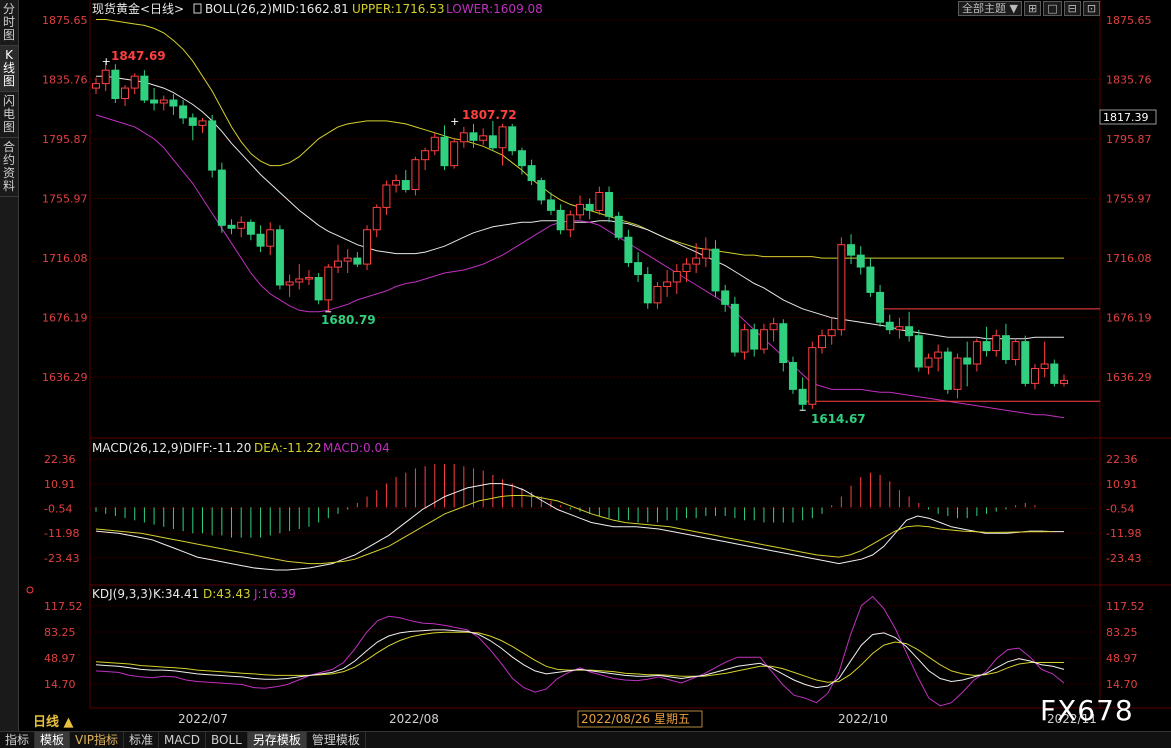 This screenshot has height=748, width=1171. Describe the element at coordinates (106, 61) in the screenshot. I see `extremum-marker: +` at that location.